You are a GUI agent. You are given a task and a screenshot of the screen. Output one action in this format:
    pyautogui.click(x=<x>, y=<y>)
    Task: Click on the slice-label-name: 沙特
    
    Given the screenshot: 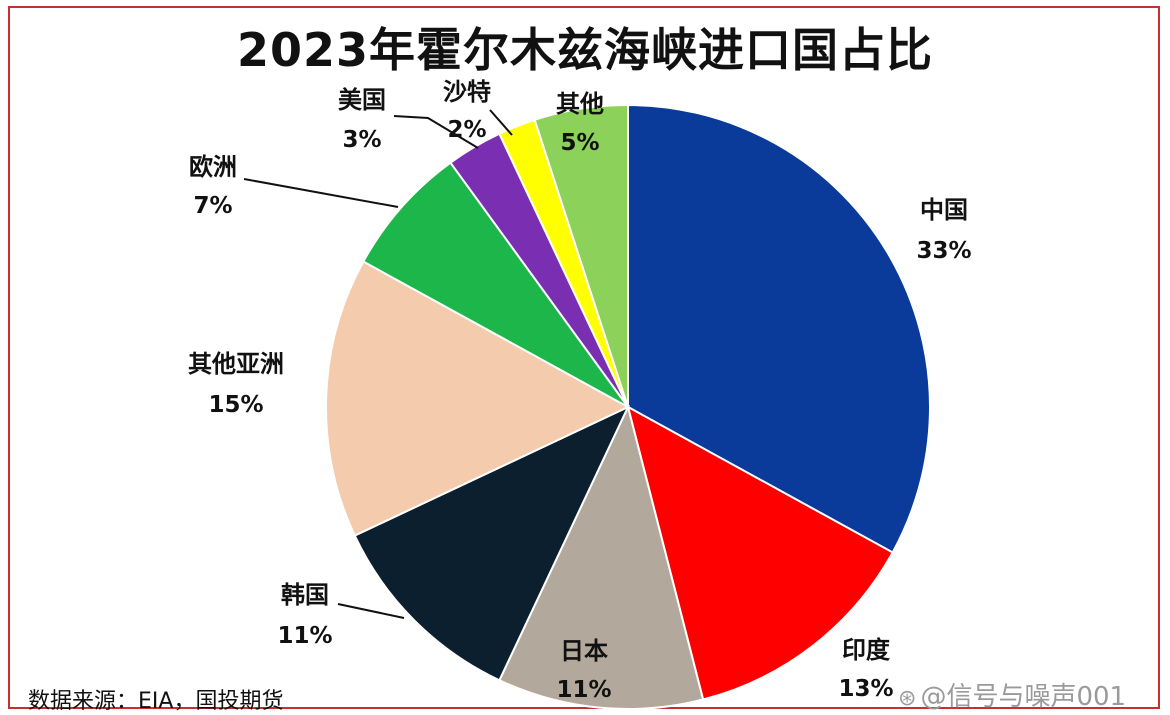 What is the action you would take?
    pyautogui.click(x=467, y=92)
    